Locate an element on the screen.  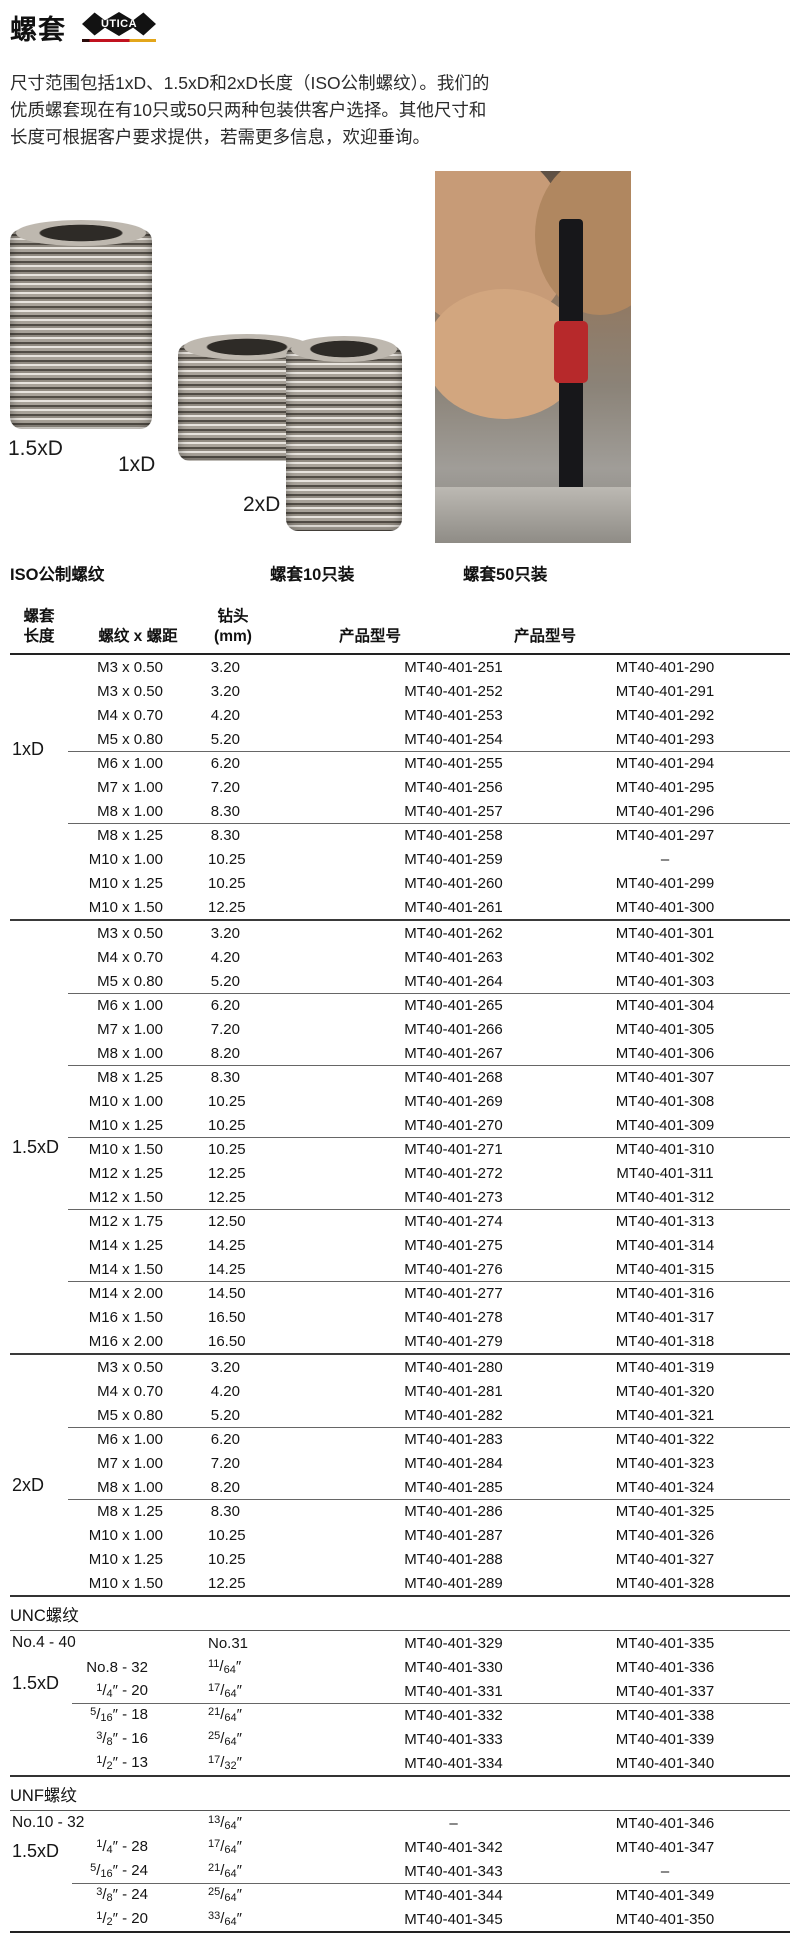
table-row: 5/16″ - 24 21/64″ MT40-401-343 – is located at coordinates (400, 1871).